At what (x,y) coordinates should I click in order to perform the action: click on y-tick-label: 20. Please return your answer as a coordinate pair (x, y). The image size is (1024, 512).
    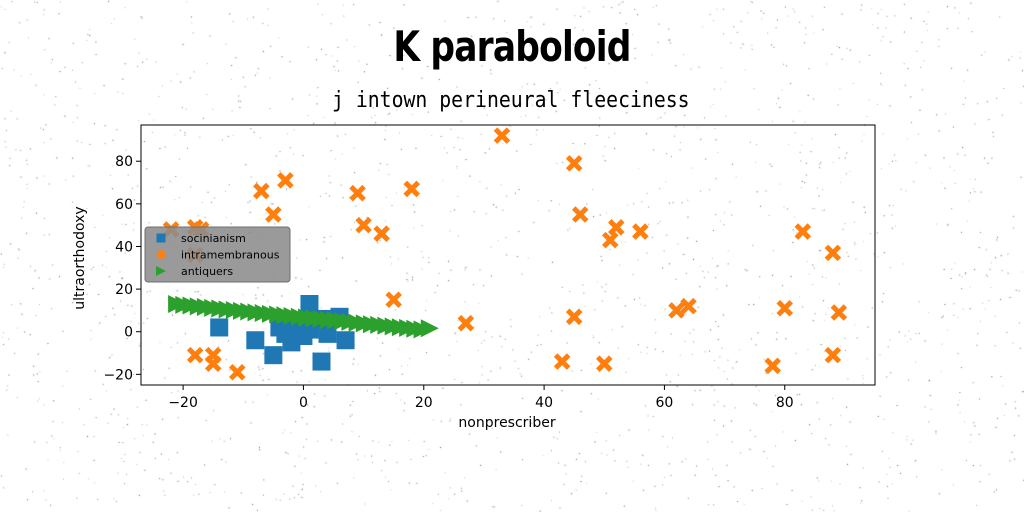
    Looking at the image, I should click on (124, 290).